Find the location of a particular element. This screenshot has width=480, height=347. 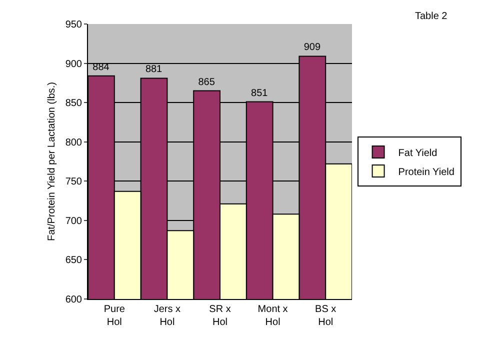

data-label: 865 is located at coordinates (207, 82).